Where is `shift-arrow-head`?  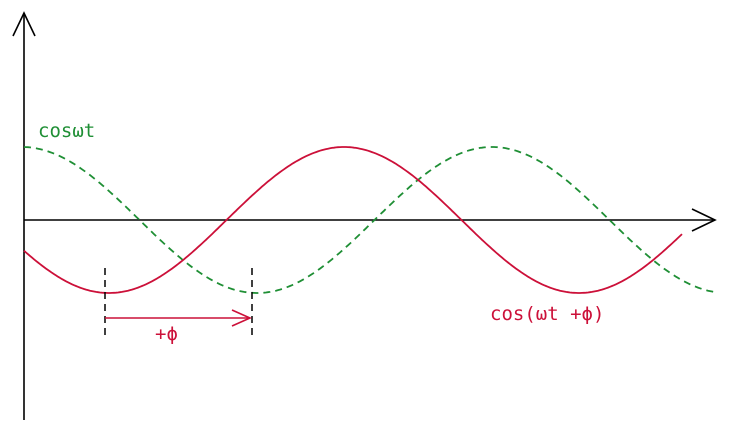
shift-arrow-head is located at coordinates (241, 318).